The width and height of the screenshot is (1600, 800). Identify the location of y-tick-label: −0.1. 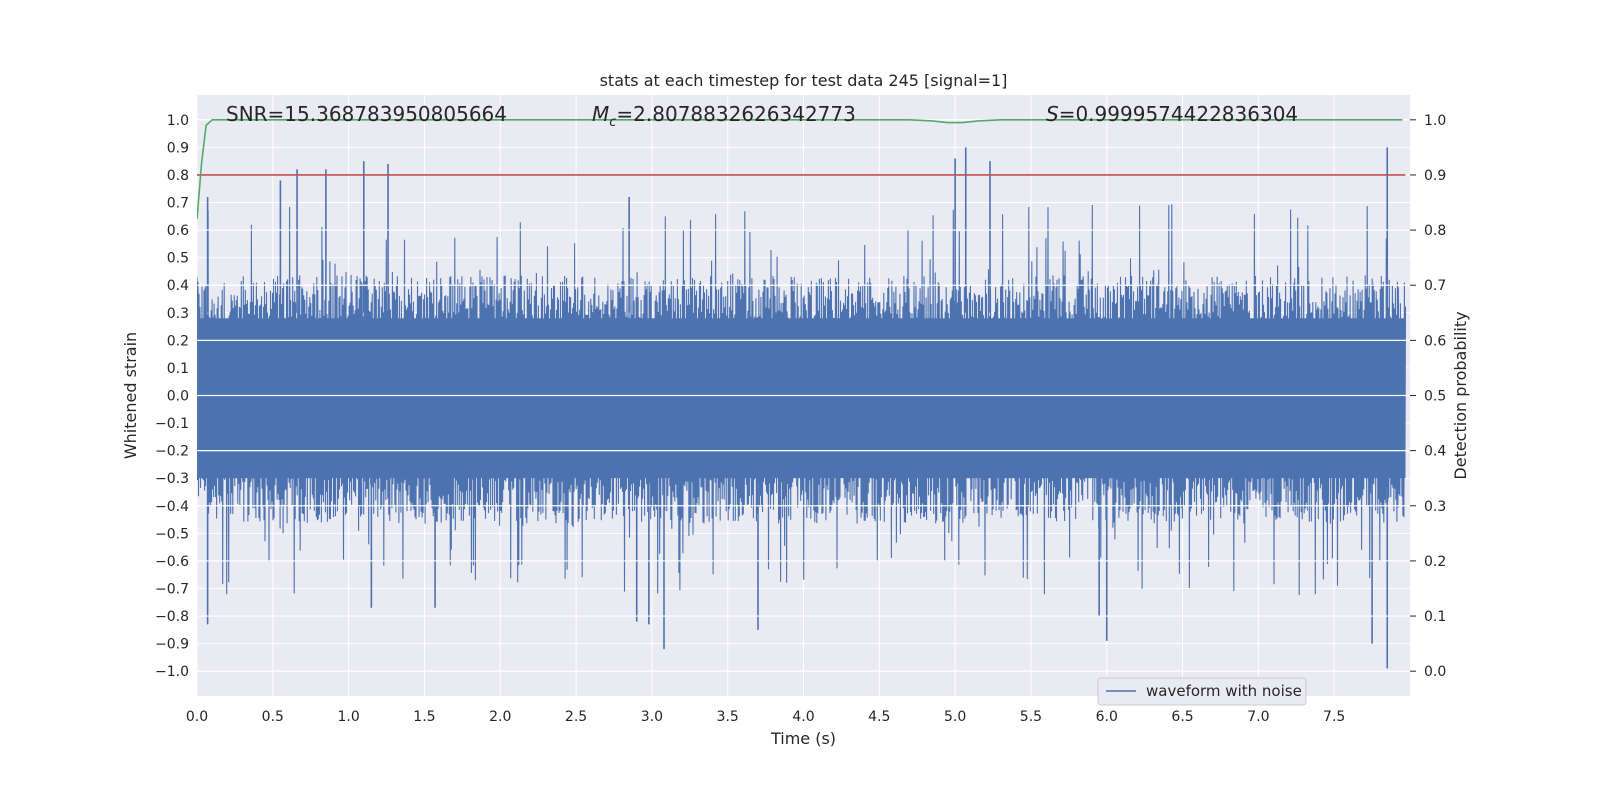
(172, 424).